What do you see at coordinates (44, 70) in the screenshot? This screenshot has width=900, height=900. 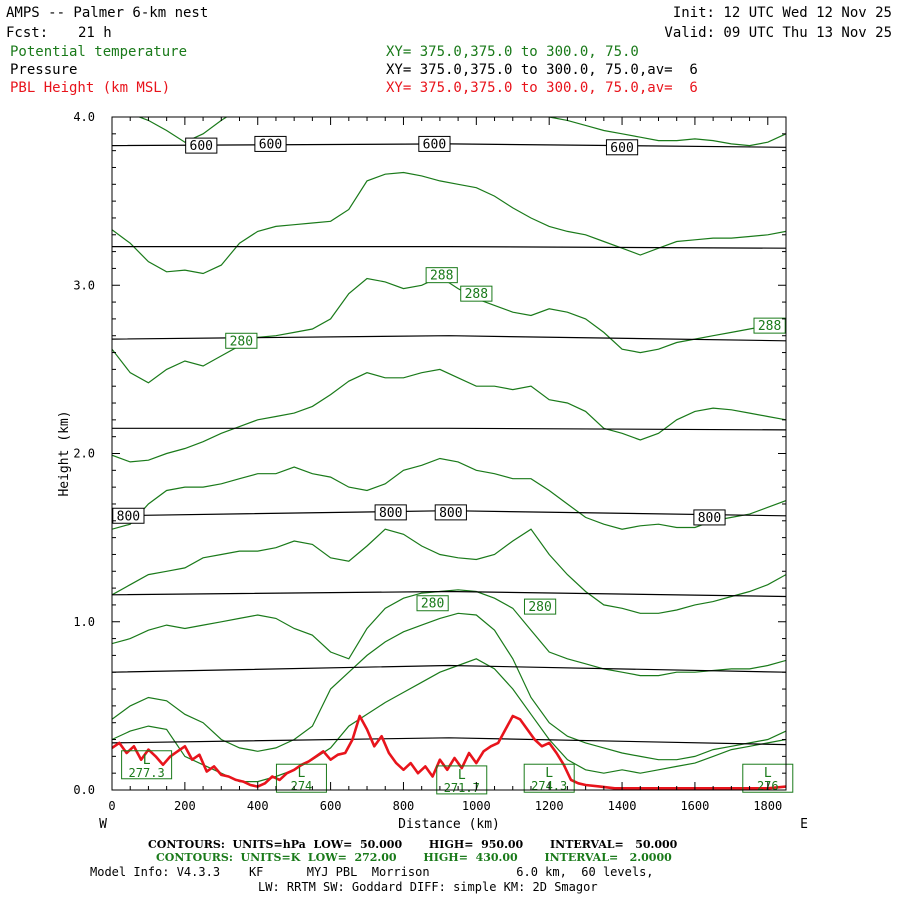 I see `legend-pressure-name: Pressure` at bounding box center [44, 70].